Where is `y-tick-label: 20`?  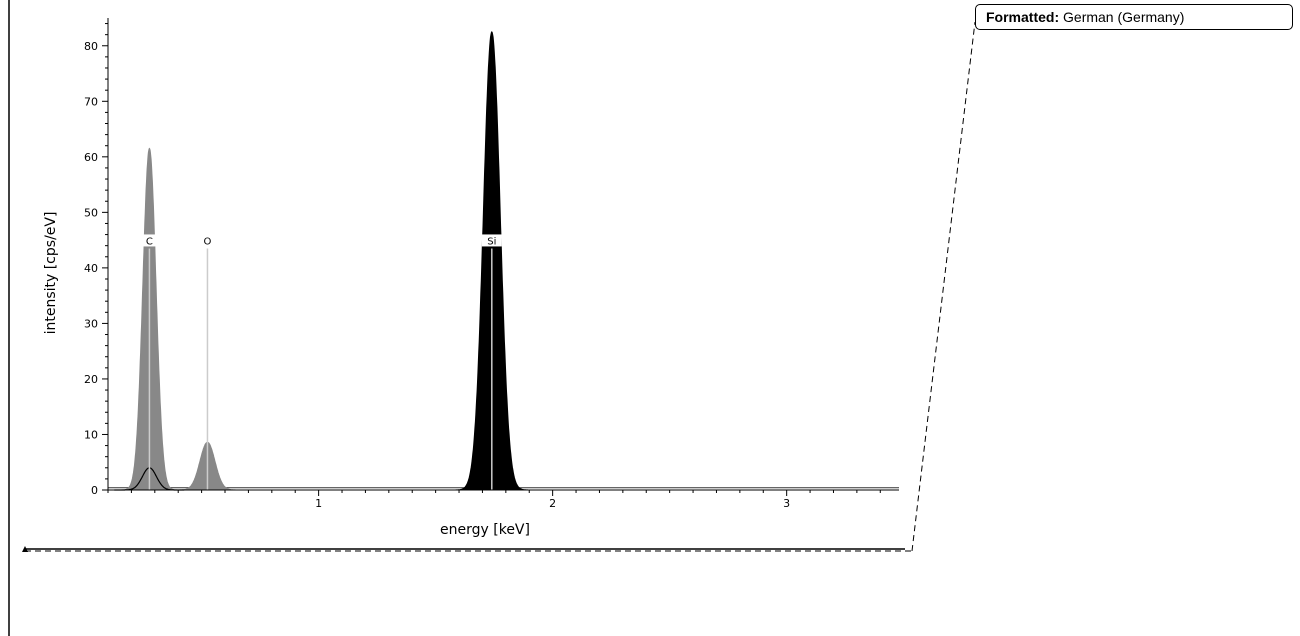 y-tick-label: 20 is located at coordinates (91, 379).